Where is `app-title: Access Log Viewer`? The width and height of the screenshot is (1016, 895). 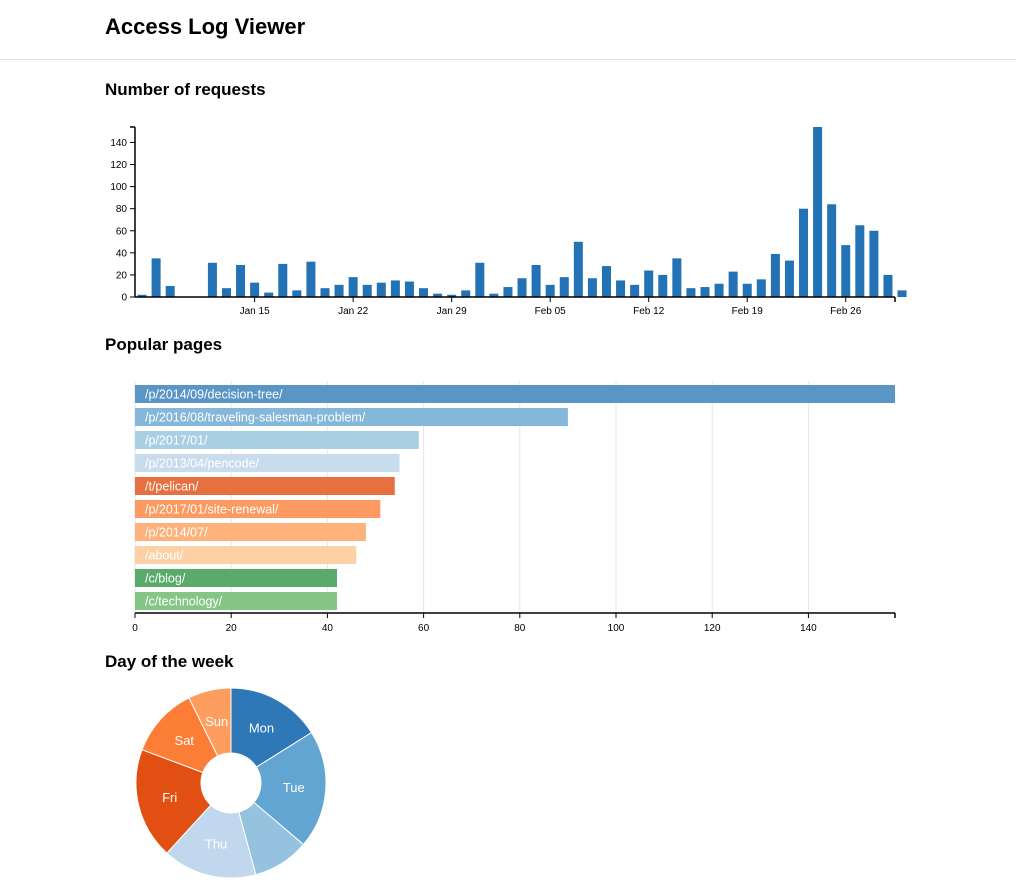
app-title: Access Log Viewer is located at coordinates (205, 26).